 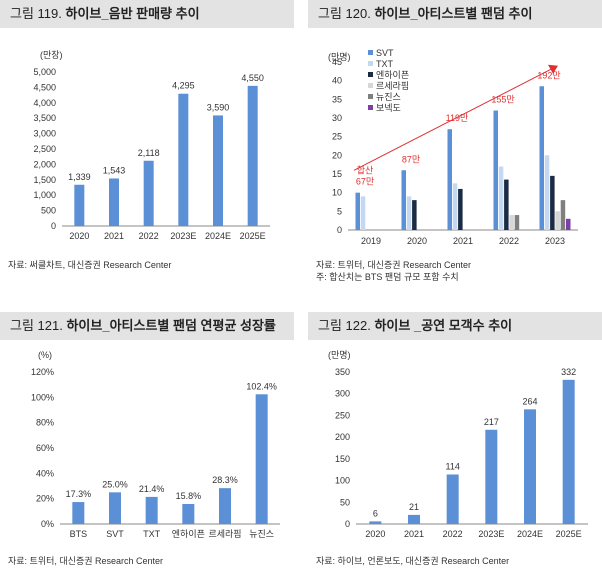 What do you see at coordinates (385, 53) in the screenshot?
I see `legend-label: SVT` at bounding box center [385, 53].